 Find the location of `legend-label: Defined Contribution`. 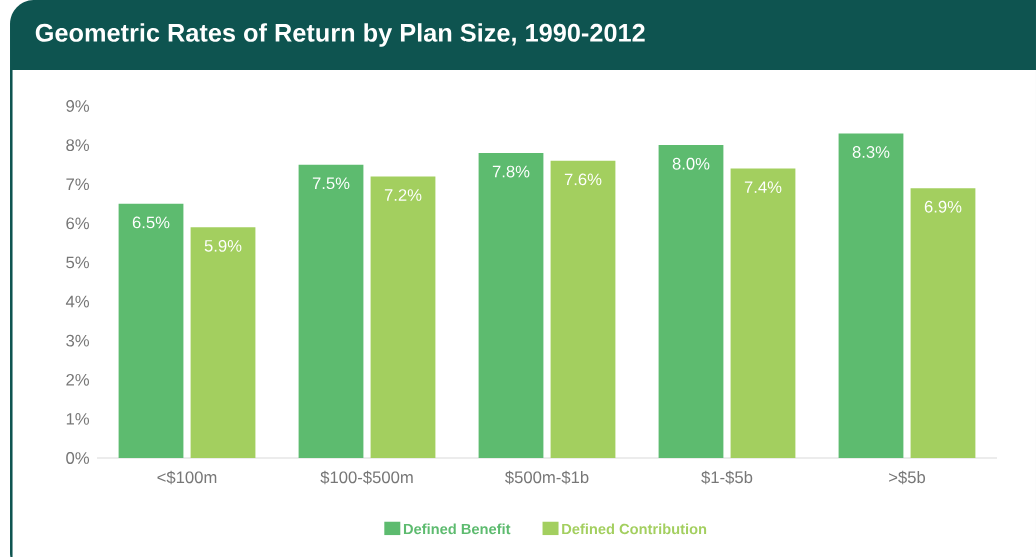

legend-label: Defined Contribution is located at coordinates (634, 529).